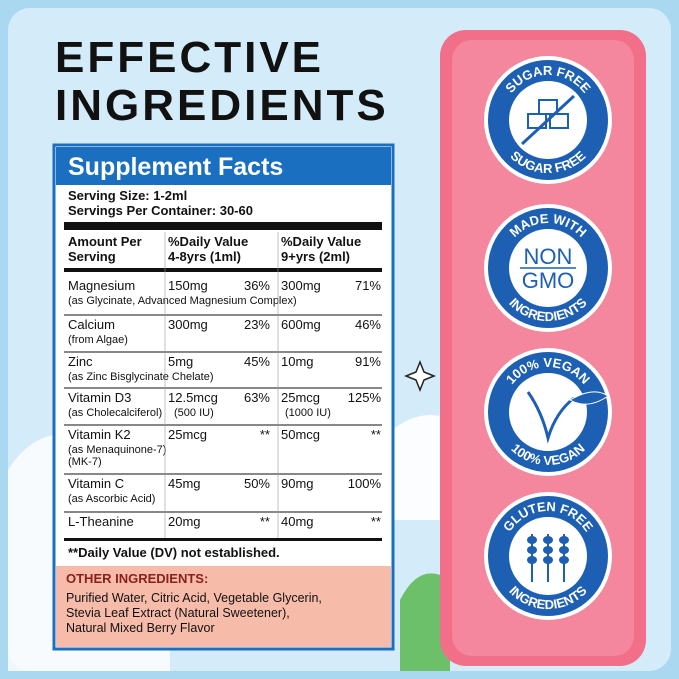 The width and height of the screenshot is (679, 679). What do you see at coordinates (300, 434) in the screenshot?
I see `amount: 50mcg` at bounding box center [300, 434].